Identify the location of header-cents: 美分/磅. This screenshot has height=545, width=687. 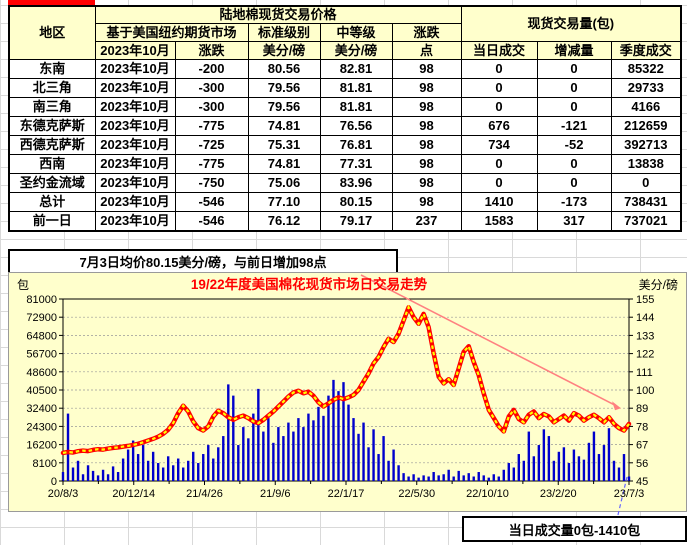
(284, 50).